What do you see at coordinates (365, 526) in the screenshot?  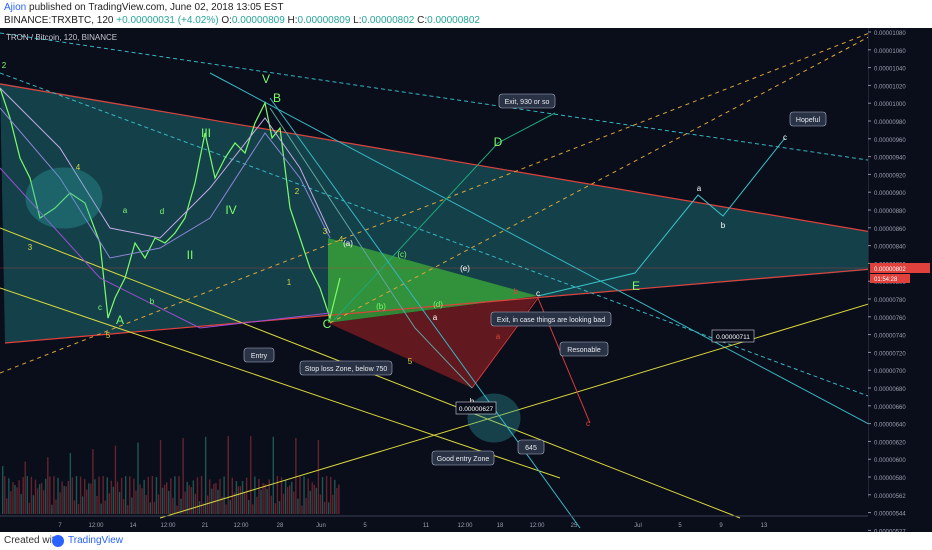 I see `time-tick-label: 5` at bounding box center [365, 526].